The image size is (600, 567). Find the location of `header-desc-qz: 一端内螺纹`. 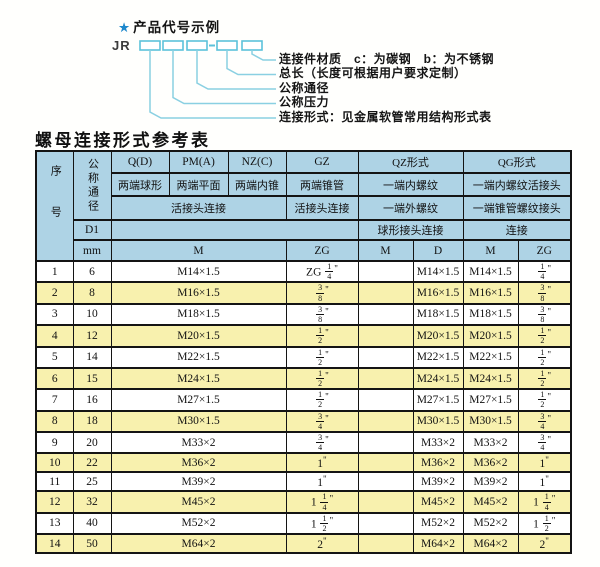

header-desc-qz: 一端内螺纹 is located at coordinates (410, 184).